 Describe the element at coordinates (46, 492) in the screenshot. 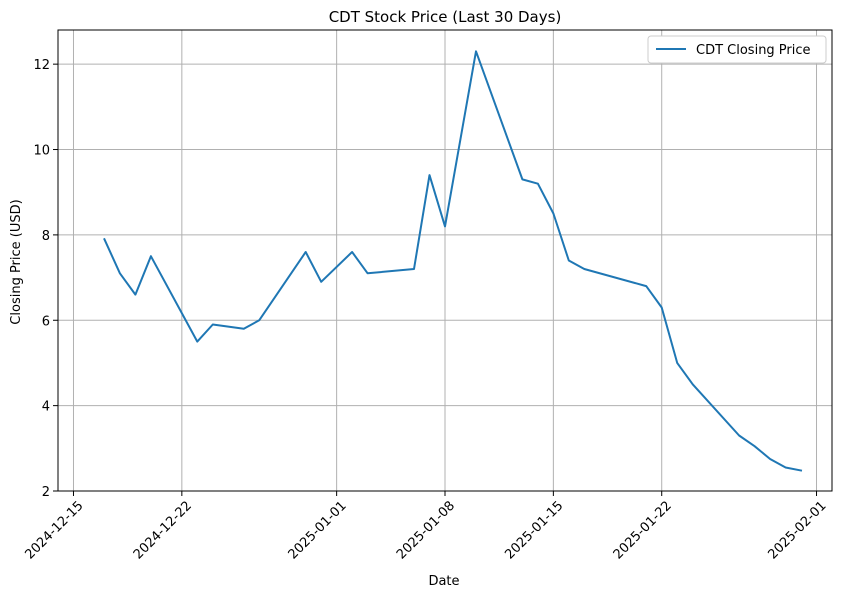

I see `y-tick-label: 2` at that location.